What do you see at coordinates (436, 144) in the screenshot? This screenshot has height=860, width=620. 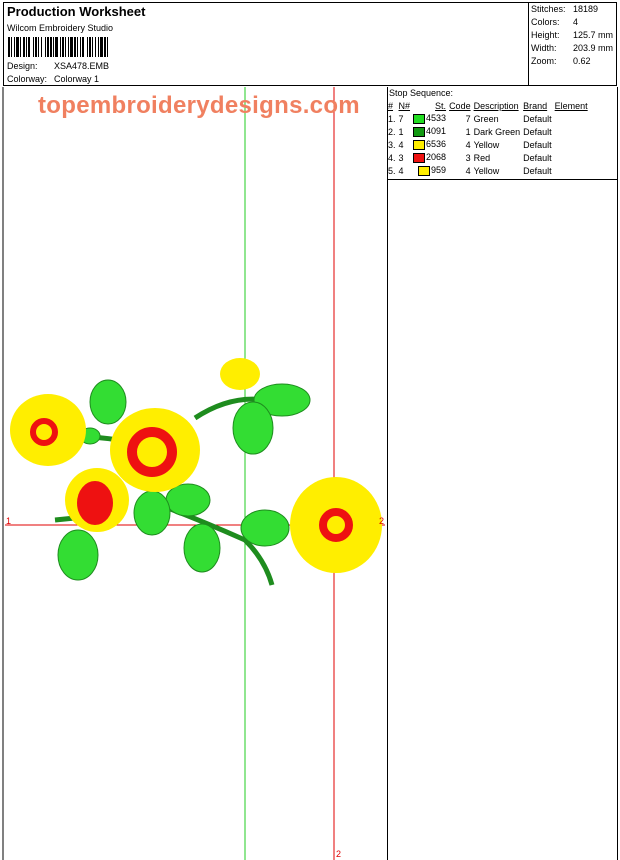 I see `stitches: 6536` at bounding box center [436, 144].